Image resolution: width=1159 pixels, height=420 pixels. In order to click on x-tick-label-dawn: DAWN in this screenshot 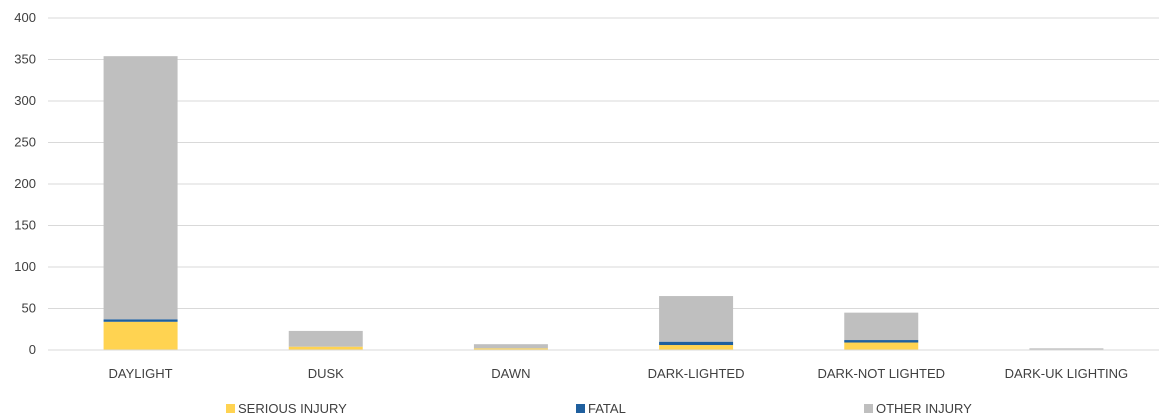, I will do `click(510, 373)`.